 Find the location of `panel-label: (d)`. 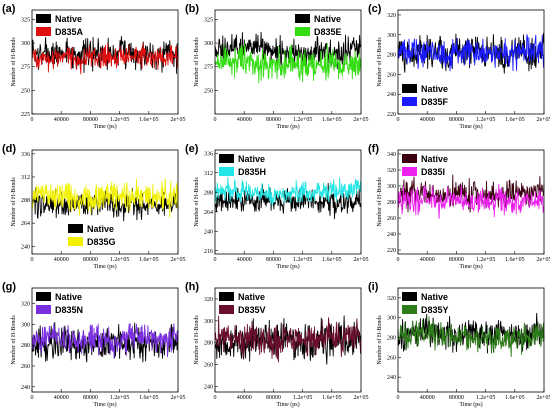

panel-label: (d) is located at coordinates (9, 149).